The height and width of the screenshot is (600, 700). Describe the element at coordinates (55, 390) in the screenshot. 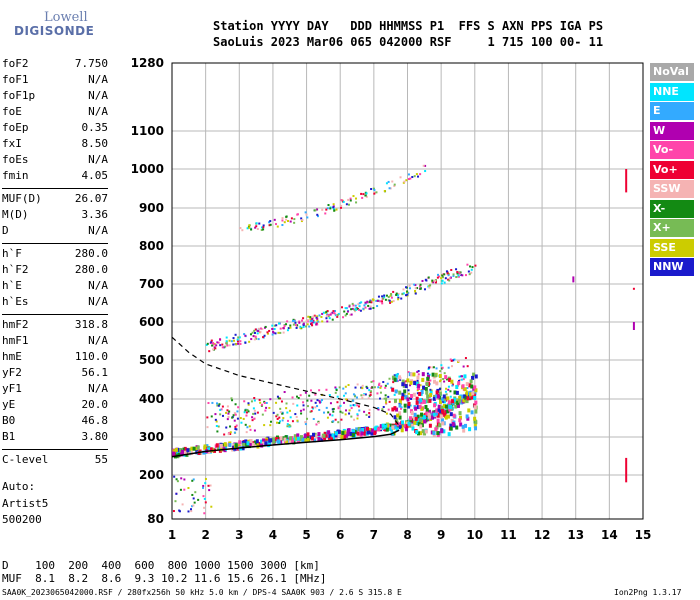

I see `param-row: yF1 N/A` at that location.